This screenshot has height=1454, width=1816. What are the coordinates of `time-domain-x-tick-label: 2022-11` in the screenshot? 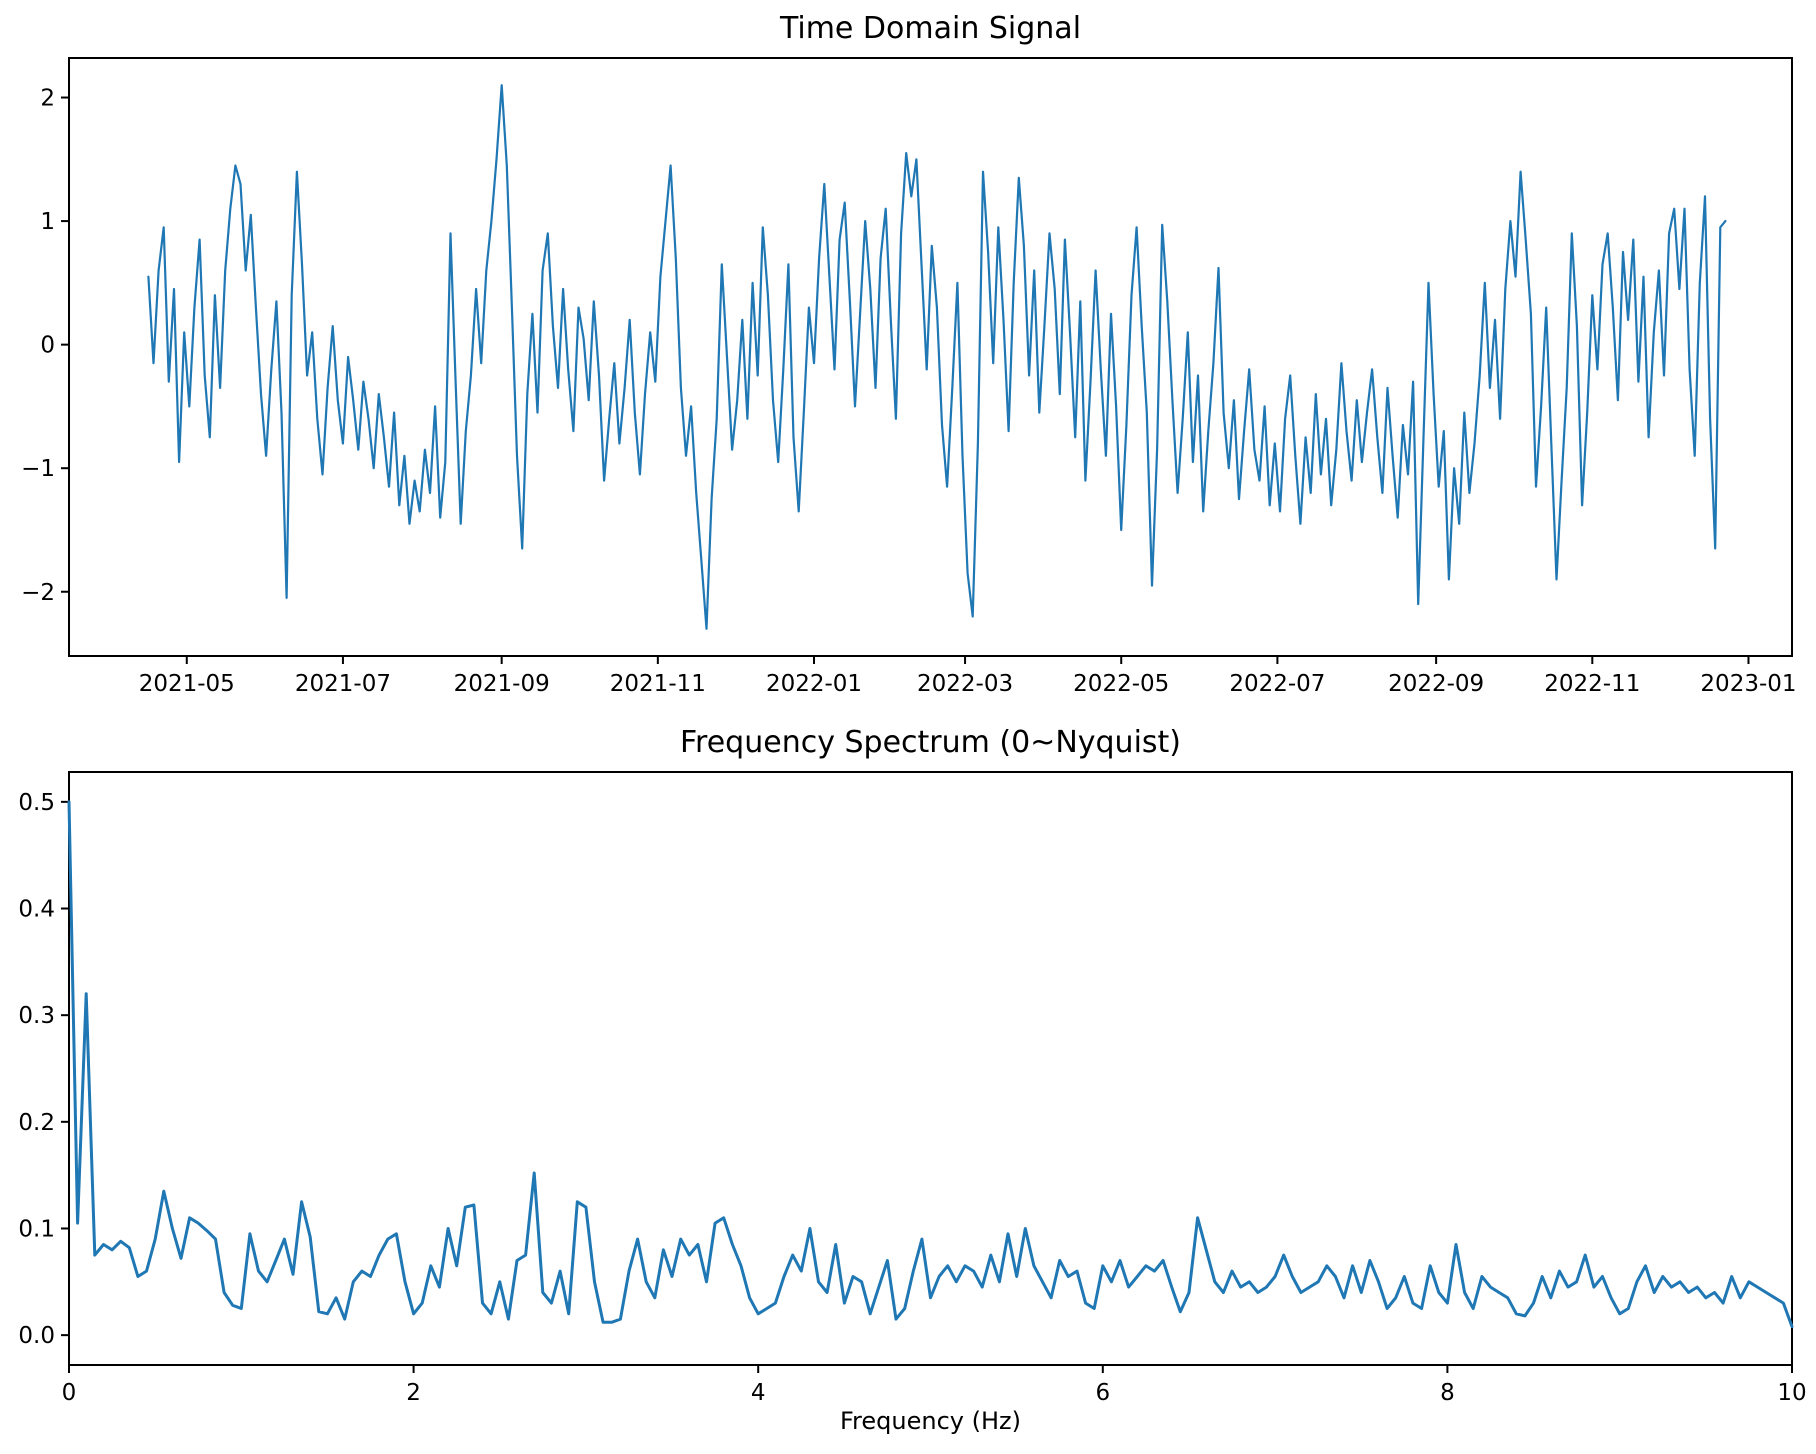 It's located at (1592, 684).